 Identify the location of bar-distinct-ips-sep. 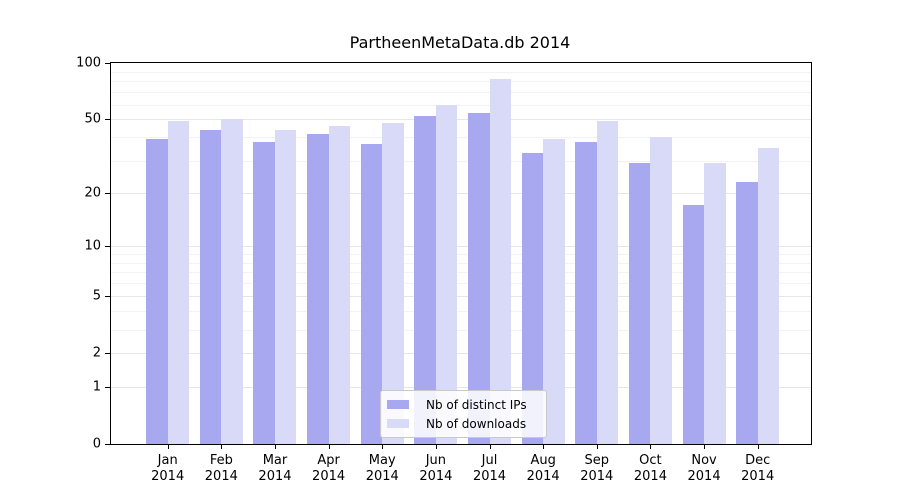
(586, 292).